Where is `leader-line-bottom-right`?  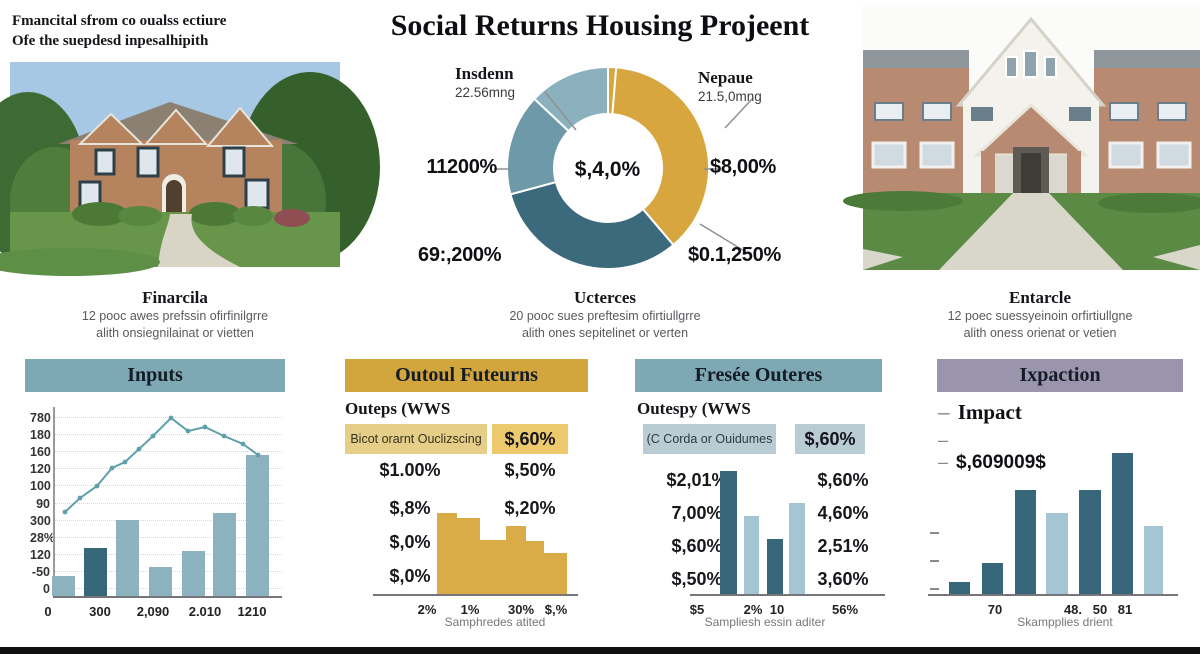 leader-line-bottom-right is located at coordinates (723, 238).